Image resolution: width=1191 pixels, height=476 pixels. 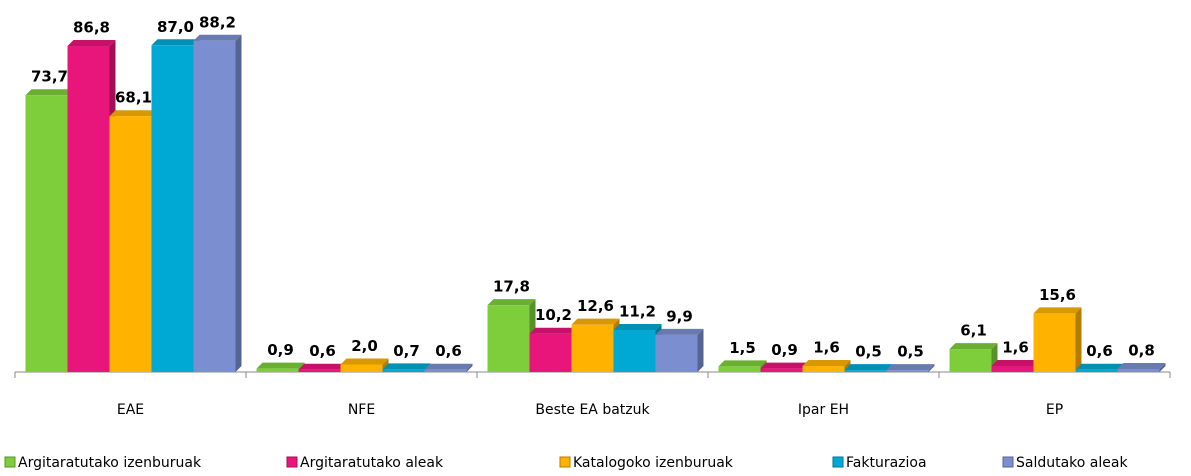 I want to click on value-label: 68,1, so click(x=133, y=98).